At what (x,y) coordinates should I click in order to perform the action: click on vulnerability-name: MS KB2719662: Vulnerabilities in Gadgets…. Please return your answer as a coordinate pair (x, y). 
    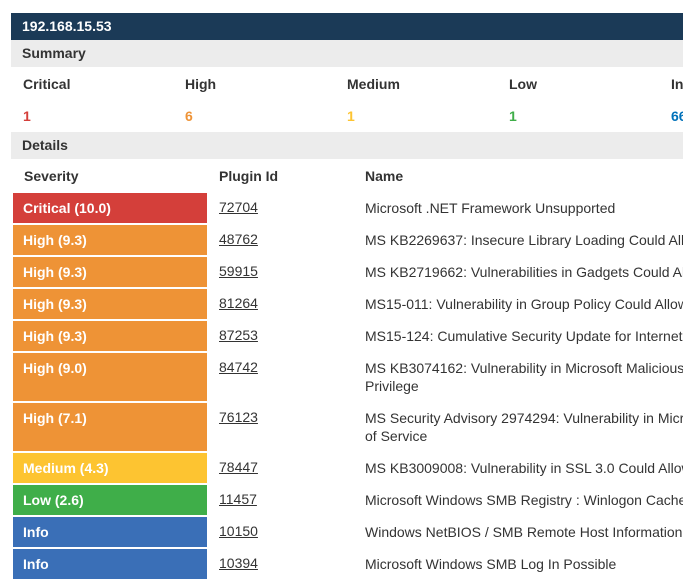
    Looking at the image, I should click on (524, 272).